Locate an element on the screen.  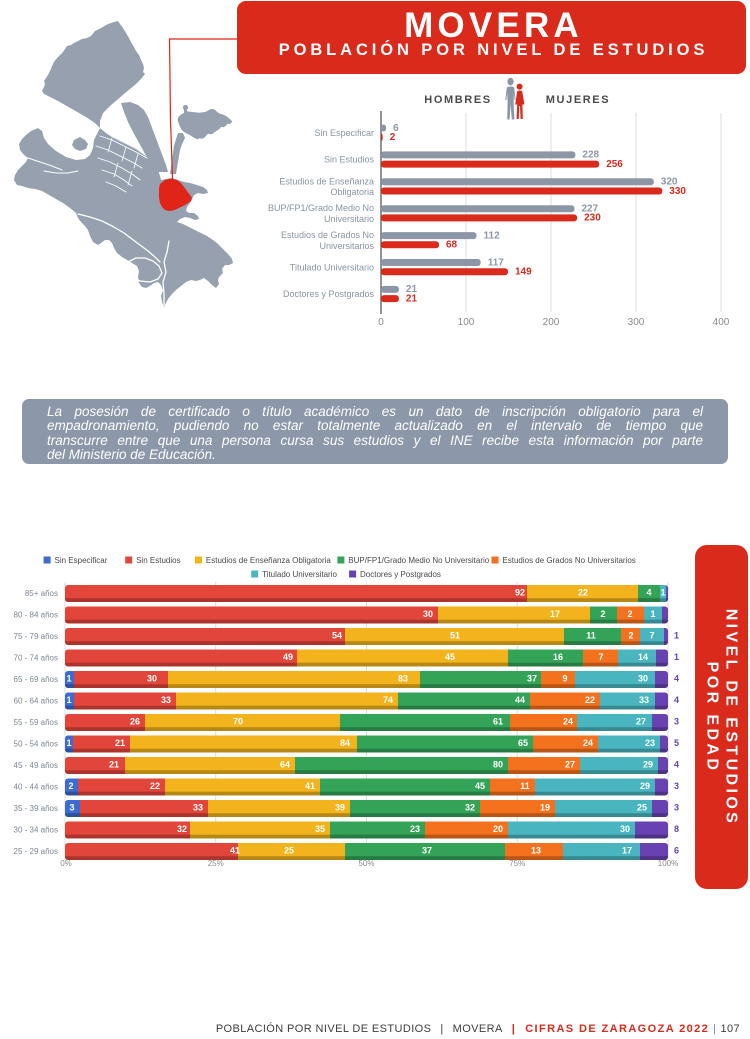
svg-text: 60 - 64 años is located at coordinates (36, 701).